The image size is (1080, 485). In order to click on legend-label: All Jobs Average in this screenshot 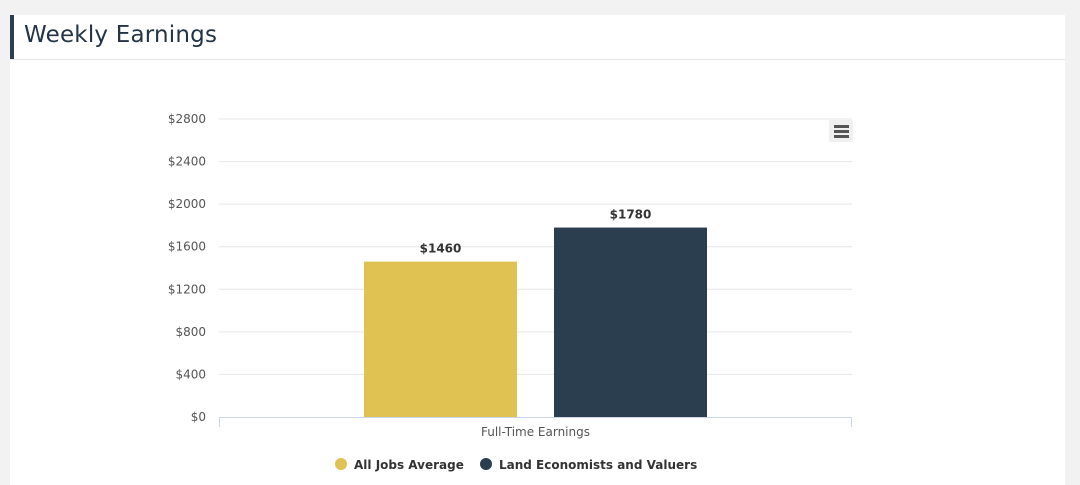, I will do `click(409, 465)`.